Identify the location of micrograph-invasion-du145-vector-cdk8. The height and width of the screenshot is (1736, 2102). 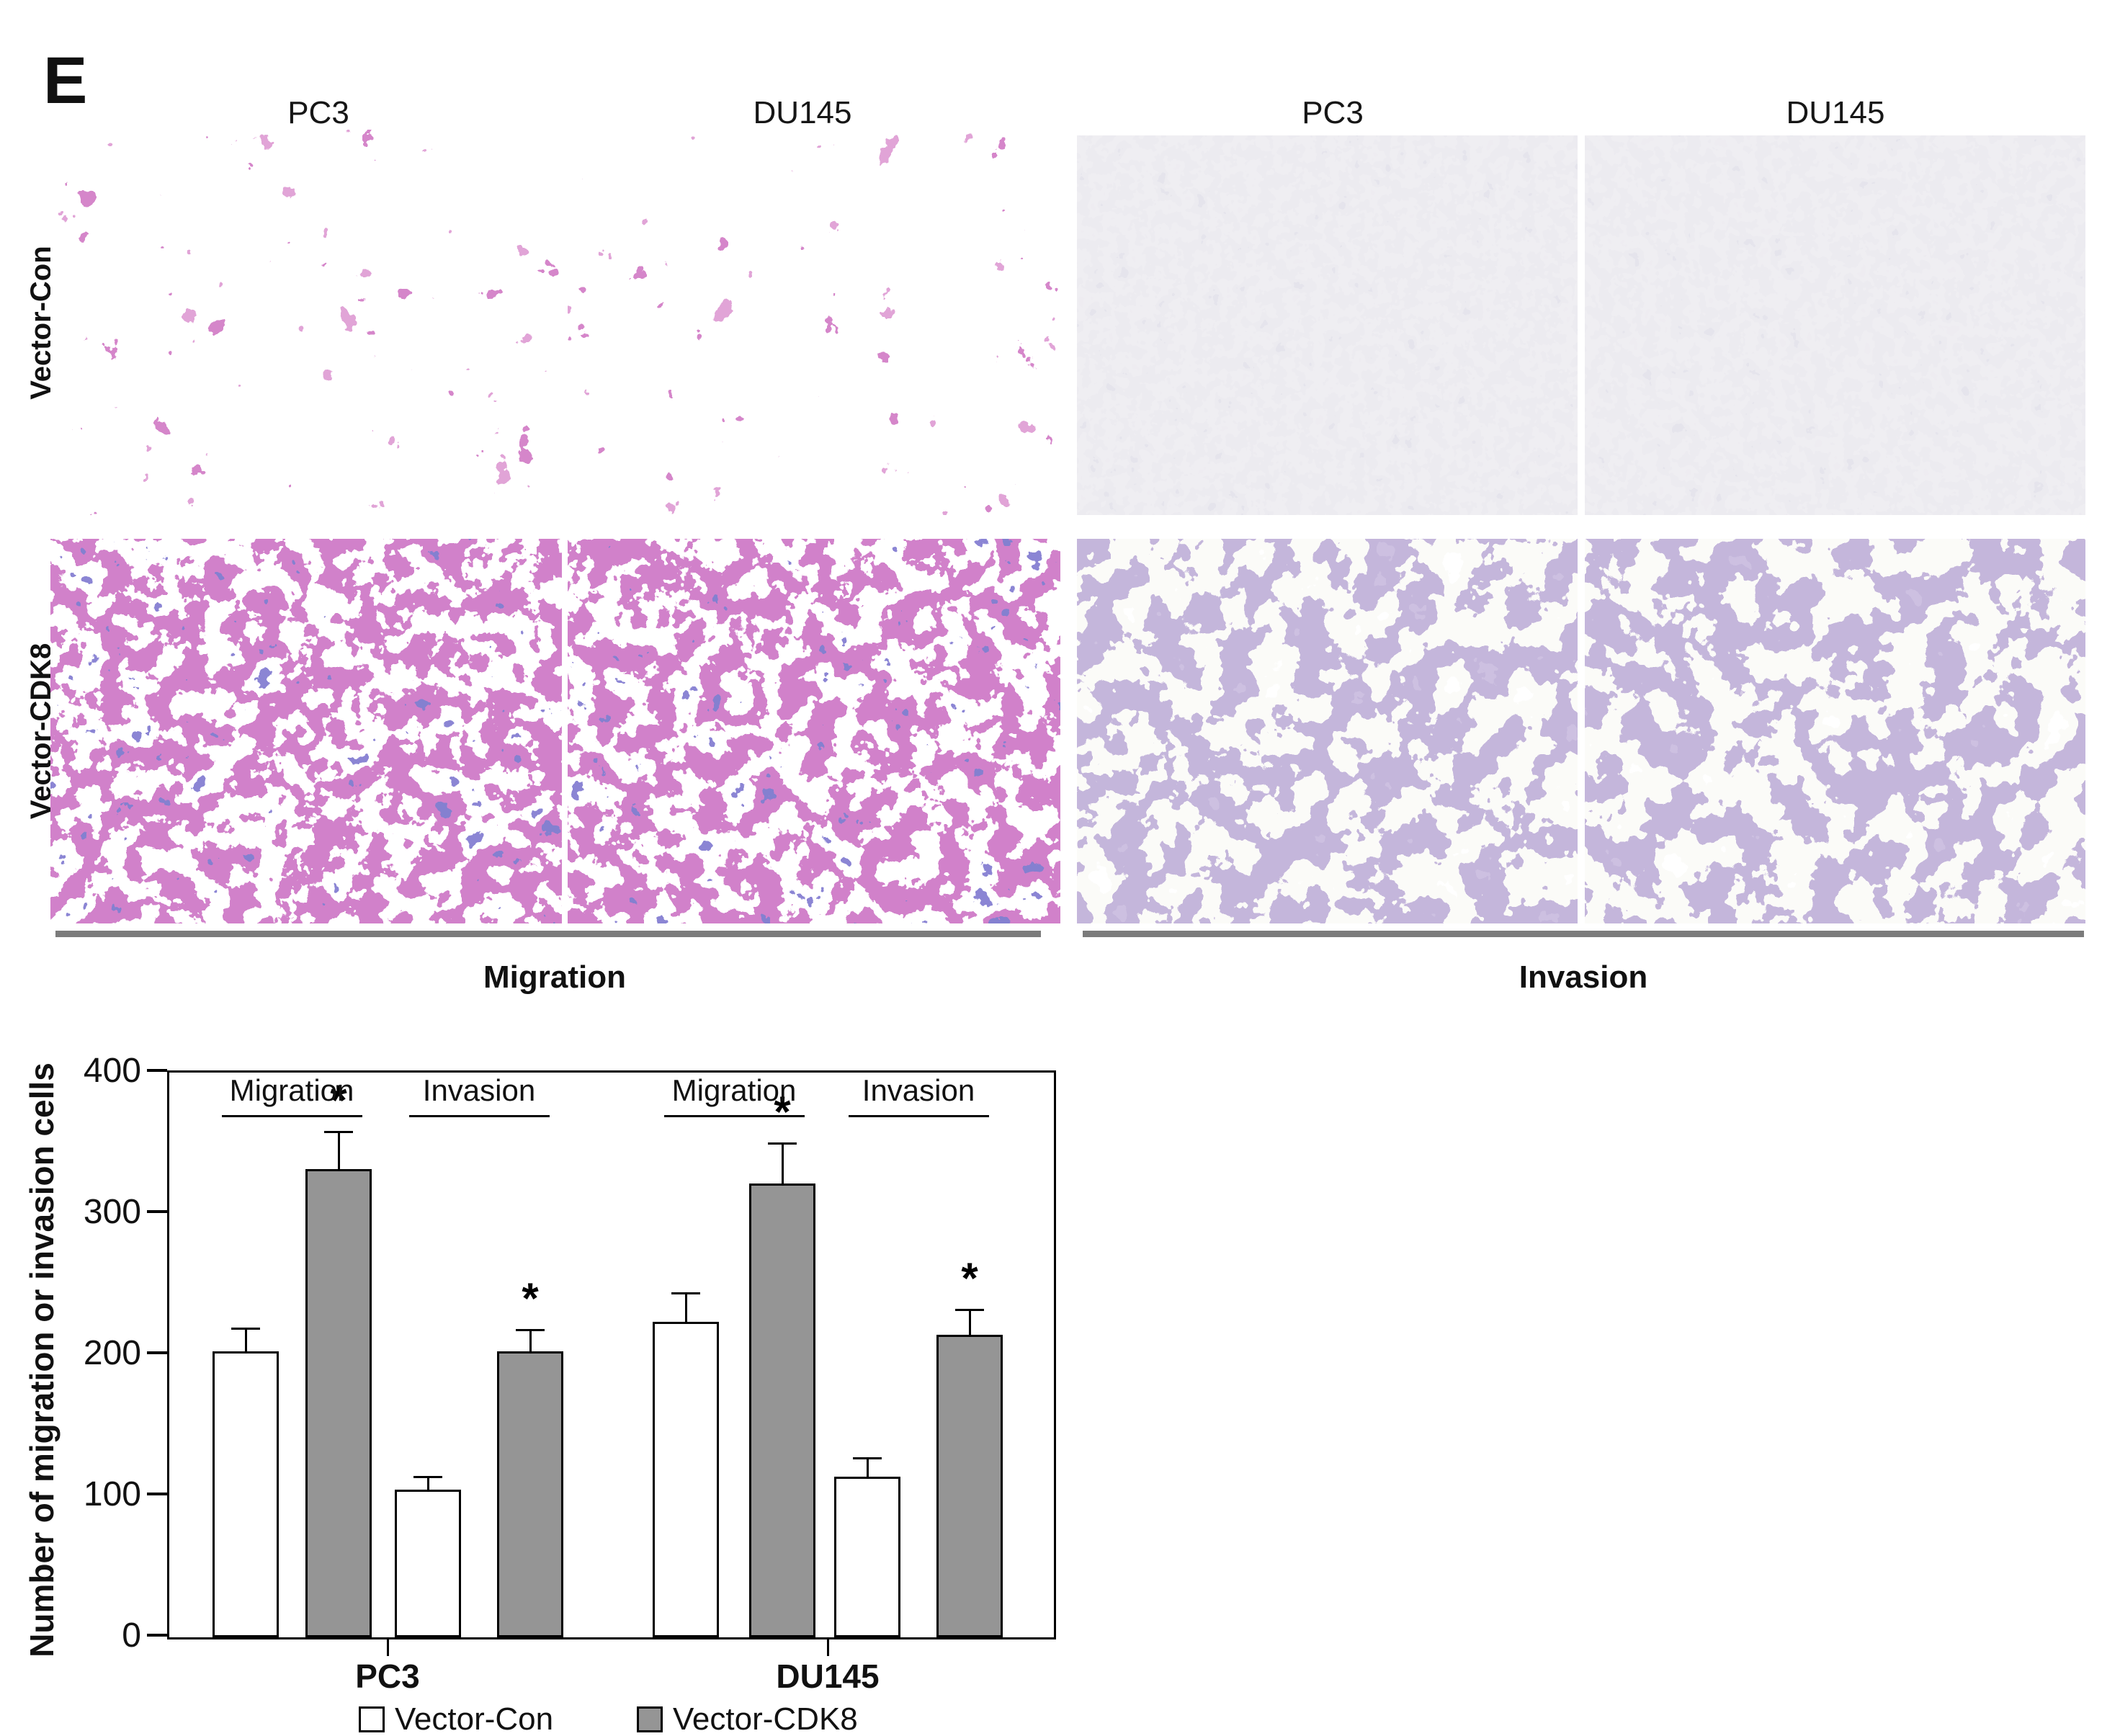
(1835, 731).